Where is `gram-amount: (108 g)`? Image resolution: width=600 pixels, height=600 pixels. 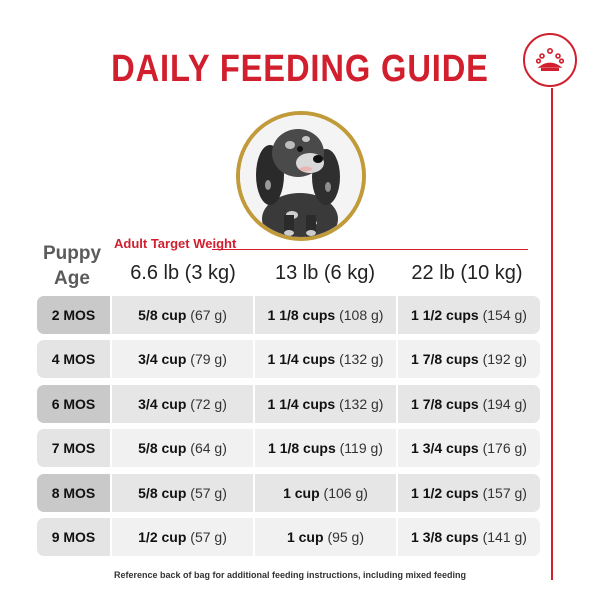 gram-amount: (108 g) is located at coordinates (361, 315).